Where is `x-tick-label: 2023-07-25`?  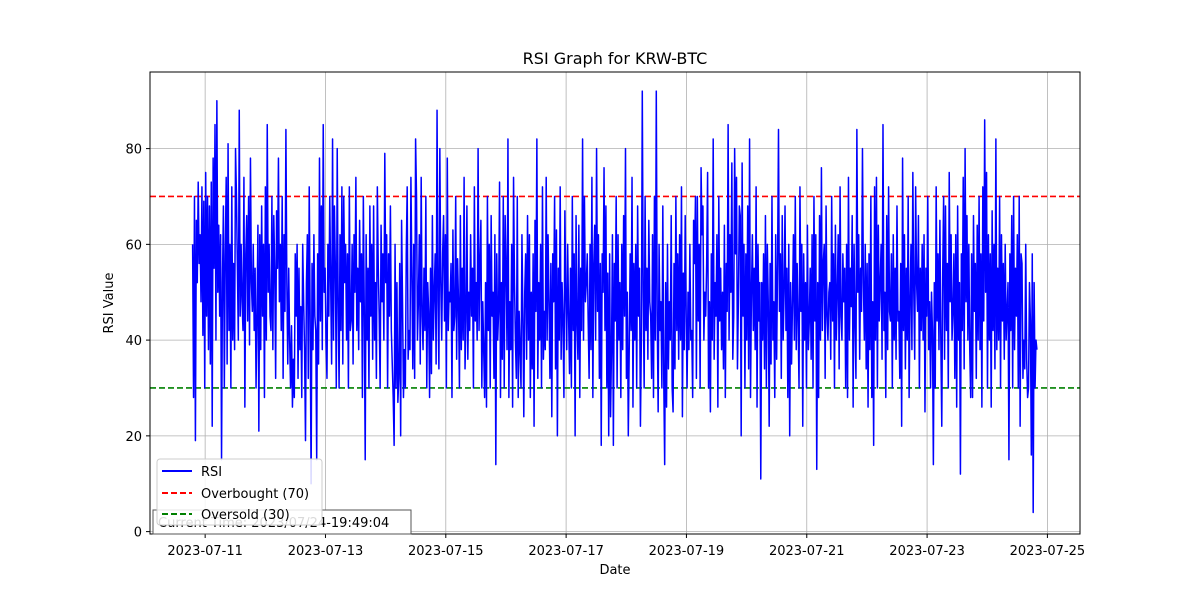 x-tick-label: 2023-07-25 is located at coordinates (1048, 551).